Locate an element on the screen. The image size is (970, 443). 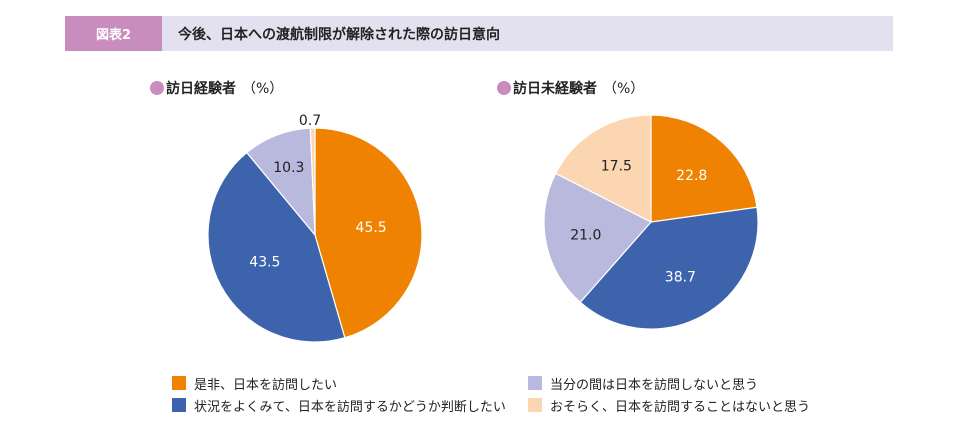
chart-title-experienced: 訪日経験者 （%） is located at coordinates (216, 88).